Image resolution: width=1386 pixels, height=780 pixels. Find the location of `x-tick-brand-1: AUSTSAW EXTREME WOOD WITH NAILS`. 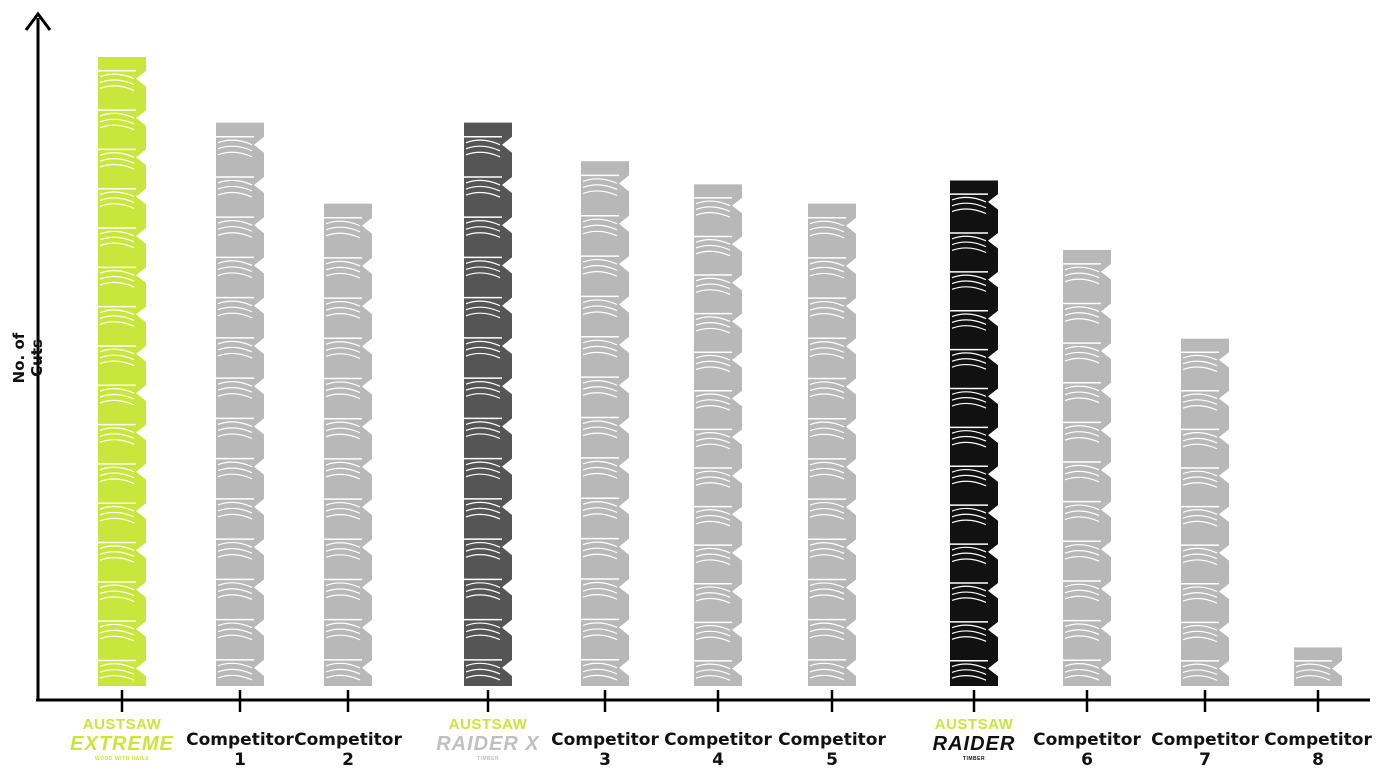

x-tick-brand-1: AUSTSAW EXTREME WOOD WITH NAILS is located at coordinates (122, 739).